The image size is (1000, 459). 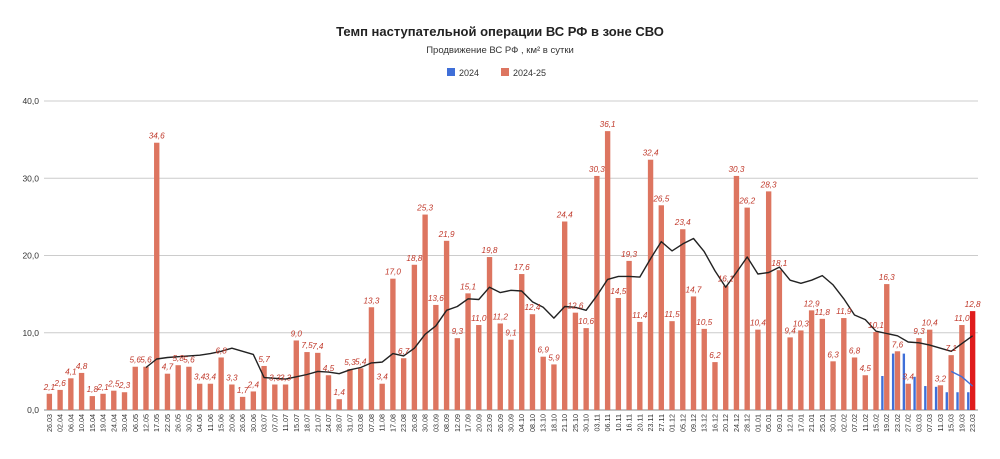 What do you see at coordinates (468, 286) in the screenshot?
I see `data-label: 15,1` at bounding box center [468, 286].